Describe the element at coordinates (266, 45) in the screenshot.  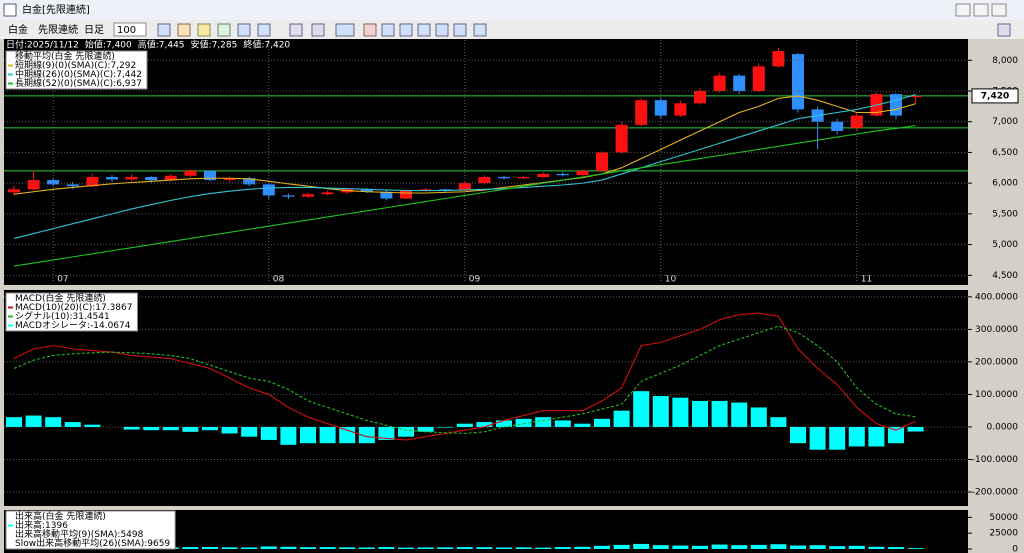
I see `info-field: 終値:7,420` at that location.